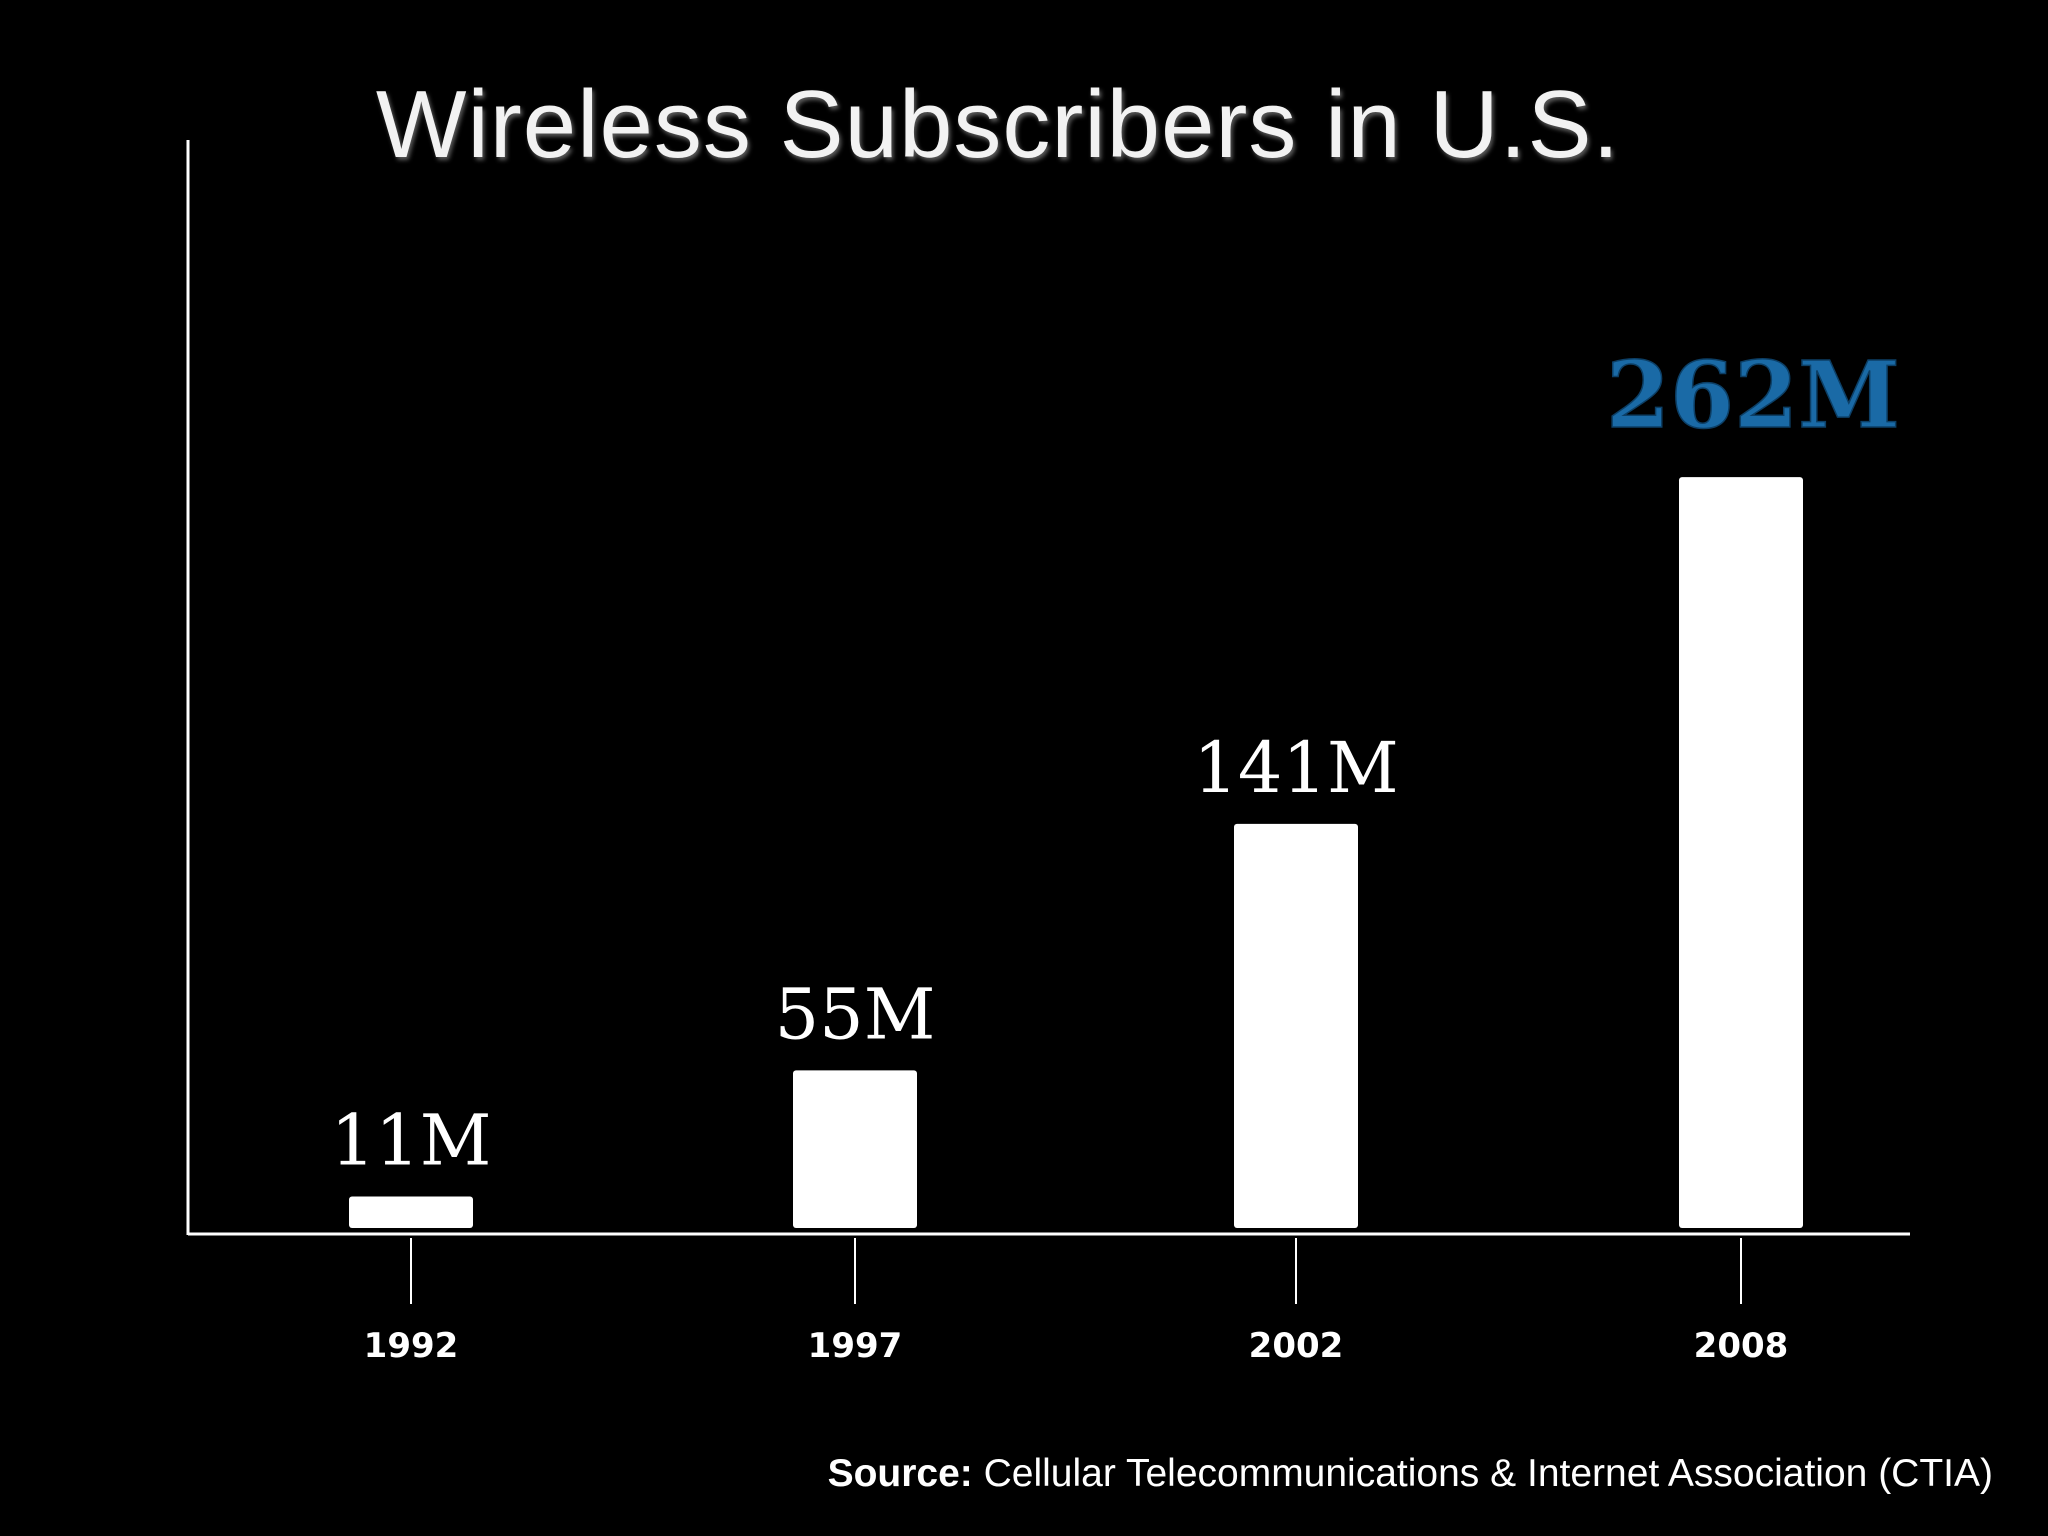  Describe the element at coordinates (1295, 768) in the screenshot. I see `value-label-2002: 141M` at that location.